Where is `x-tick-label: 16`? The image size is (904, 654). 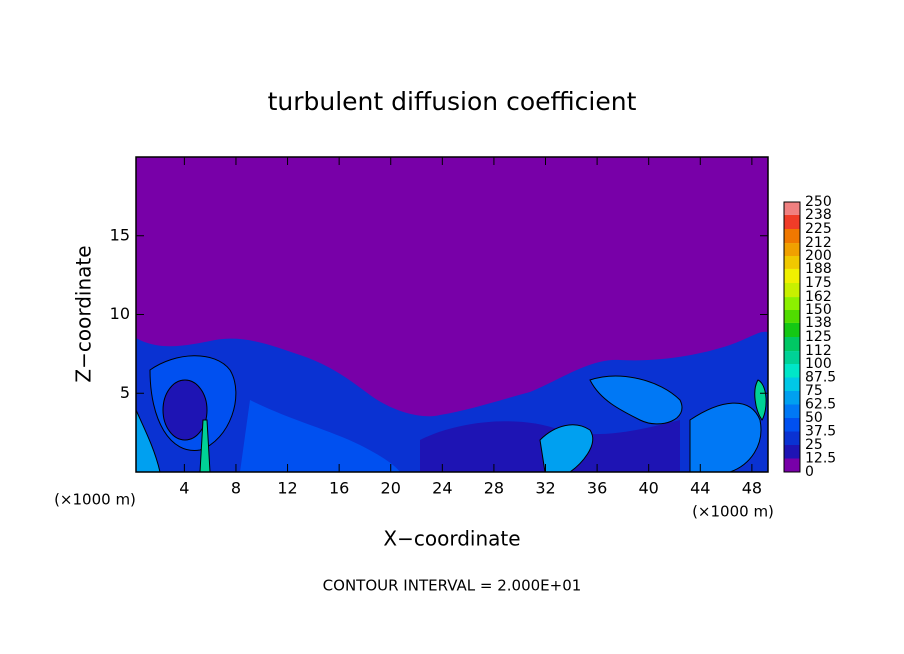
x-tick-label: 16 is located at coordinates (339, 488).